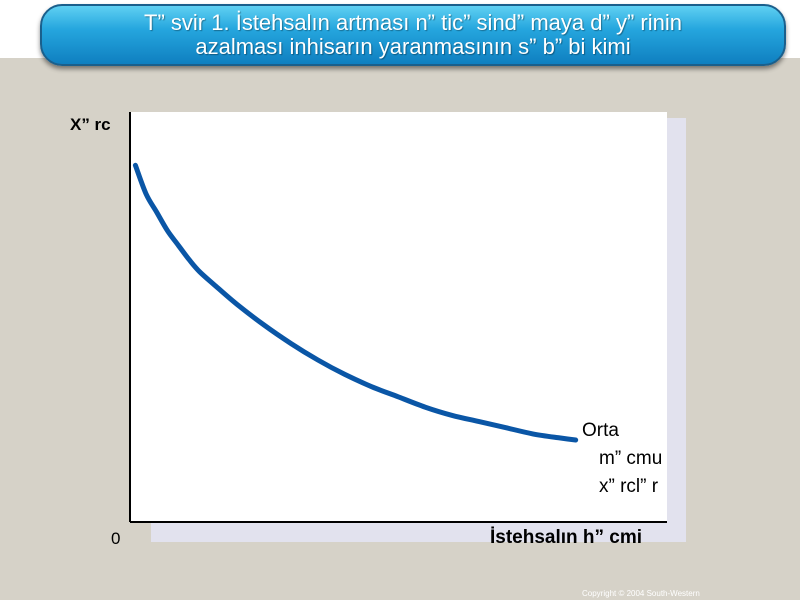 This screenshot has height=600, width=800. What do you see at coordinates (116, 538) in the screenshot?
I see `origin-label: 0` at bounding box center [116, 538].